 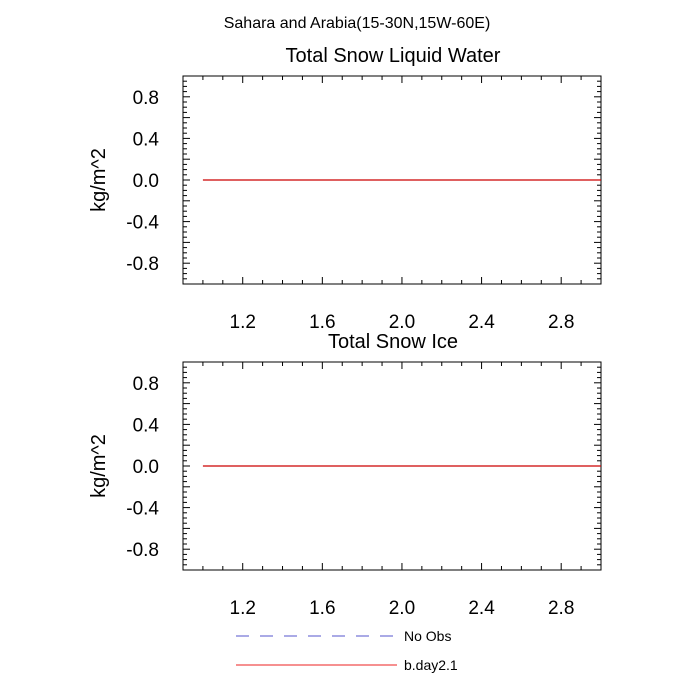 I want to click on legend-label: No Obs, so click(x=427, y=636).